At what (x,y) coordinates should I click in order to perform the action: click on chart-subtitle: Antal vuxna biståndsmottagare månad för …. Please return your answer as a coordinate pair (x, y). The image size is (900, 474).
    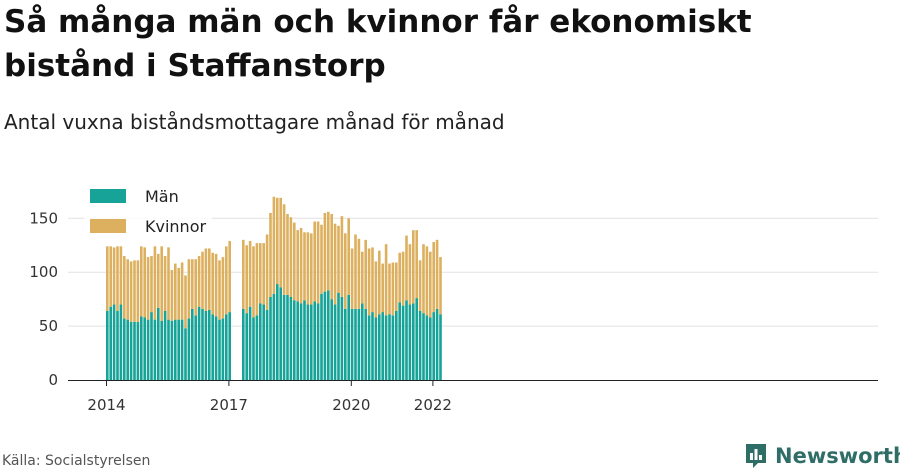
    Looking at the image, I should click on (254, 122).